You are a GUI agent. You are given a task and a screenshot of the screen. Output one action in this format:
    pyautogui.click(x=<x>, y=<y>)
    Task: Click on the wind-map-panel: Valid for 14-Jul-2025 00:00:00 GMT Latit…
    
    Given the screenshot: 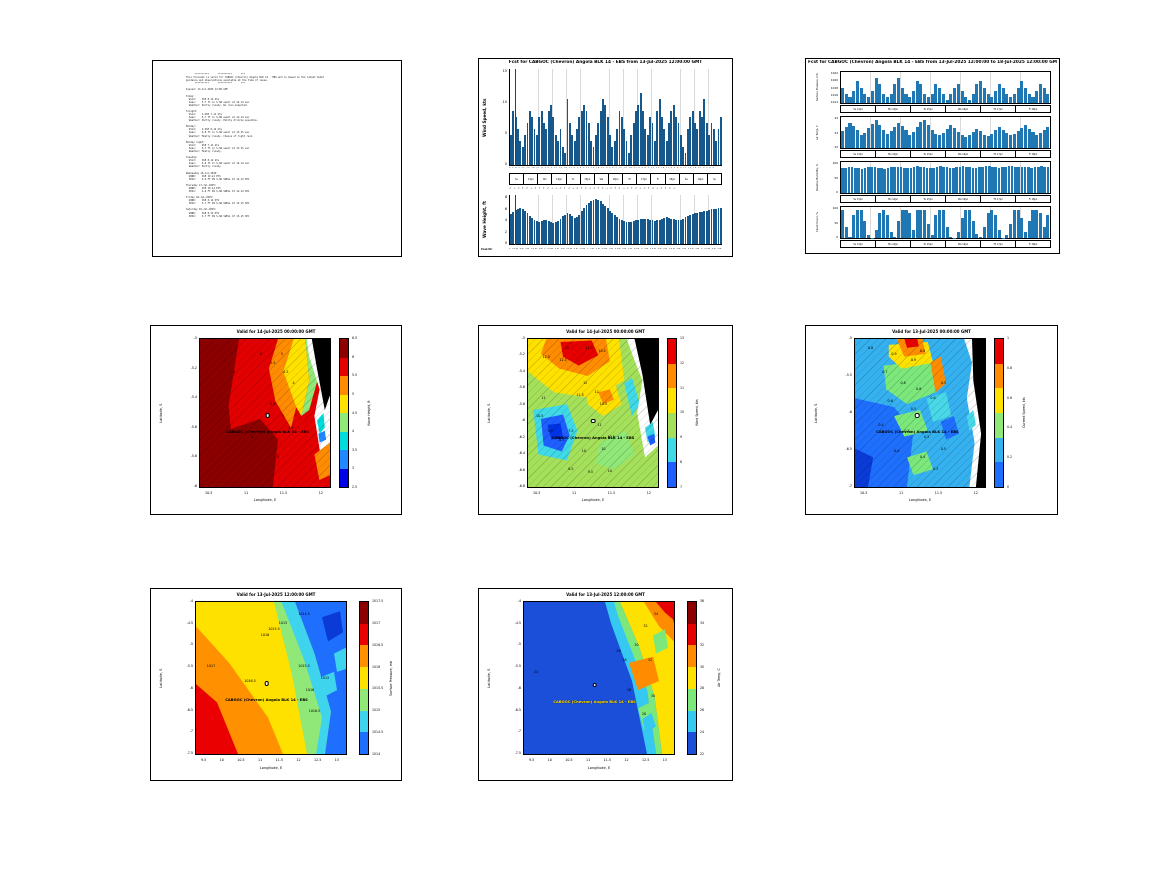 What is the action you would take?
    pyautogui.click(x=605, y=420)
    